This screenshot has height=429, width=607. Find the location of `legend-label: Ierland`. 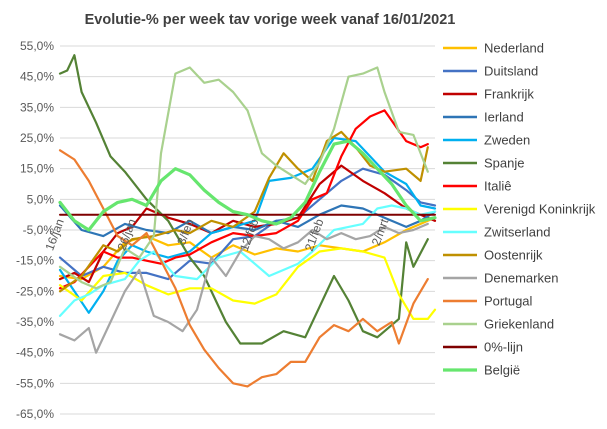

legend-label: Ierland is located at coordinates (504, 117).